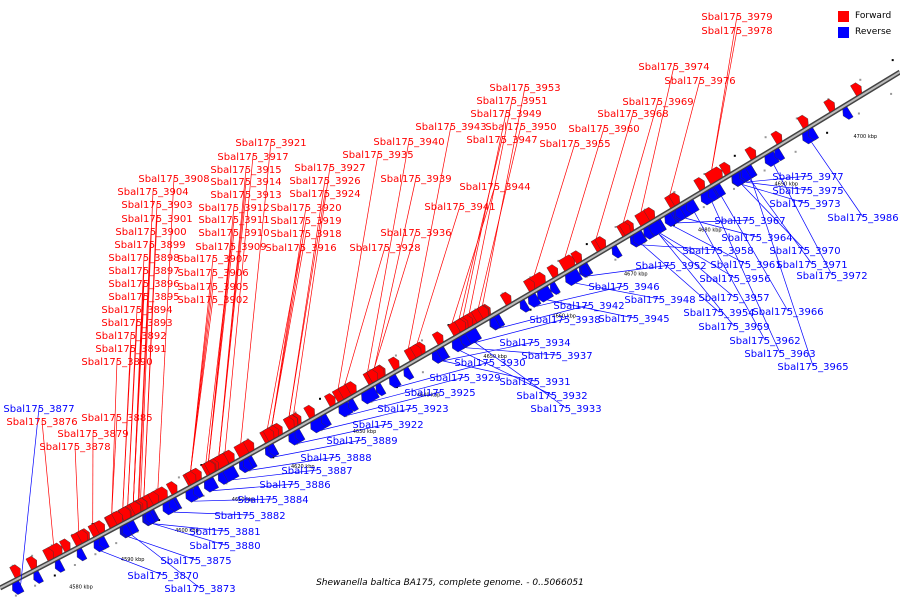 The width and height of the screenshot is (900, 600). What do you see at coordinates (623, 287) in the screenshot?
I see `gene-label: Sbal175_3946` at bounding box center [623, 287].